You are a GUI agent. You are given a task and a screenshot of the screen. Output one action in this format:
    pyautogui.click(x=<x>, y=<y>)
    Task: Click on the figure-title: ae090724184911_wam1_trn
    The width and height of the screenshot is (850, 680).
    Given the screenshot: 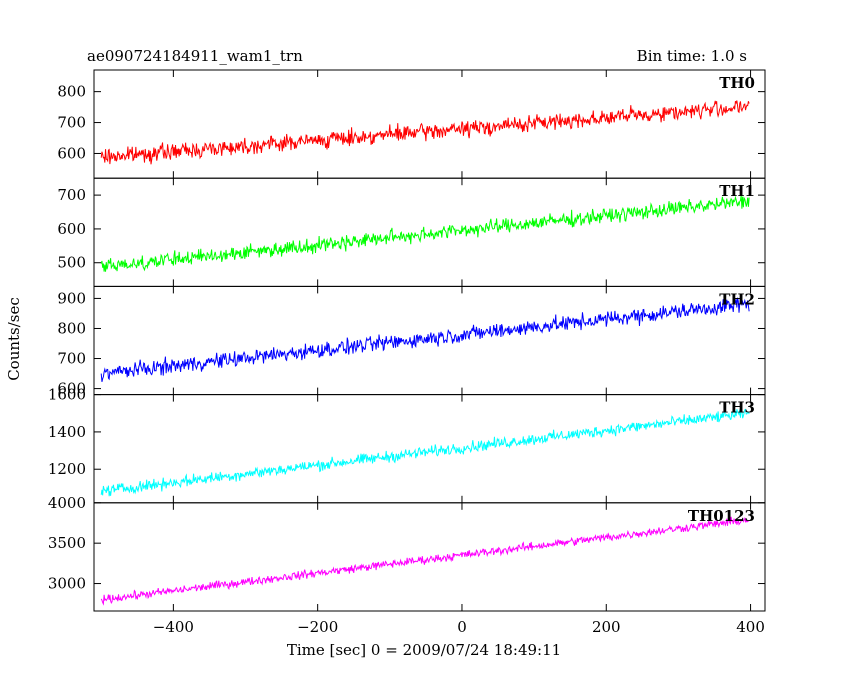 What is the action you would take?
    pyautogui.click(x=195, y=56)
    